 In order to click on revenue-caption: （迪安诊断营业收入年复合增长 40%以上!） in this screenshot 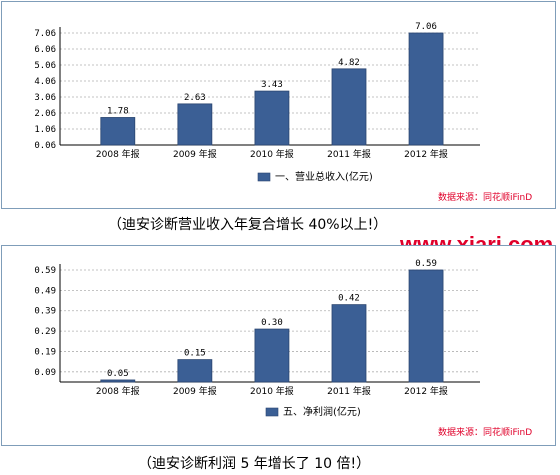, I will do `click(248, 225)`.